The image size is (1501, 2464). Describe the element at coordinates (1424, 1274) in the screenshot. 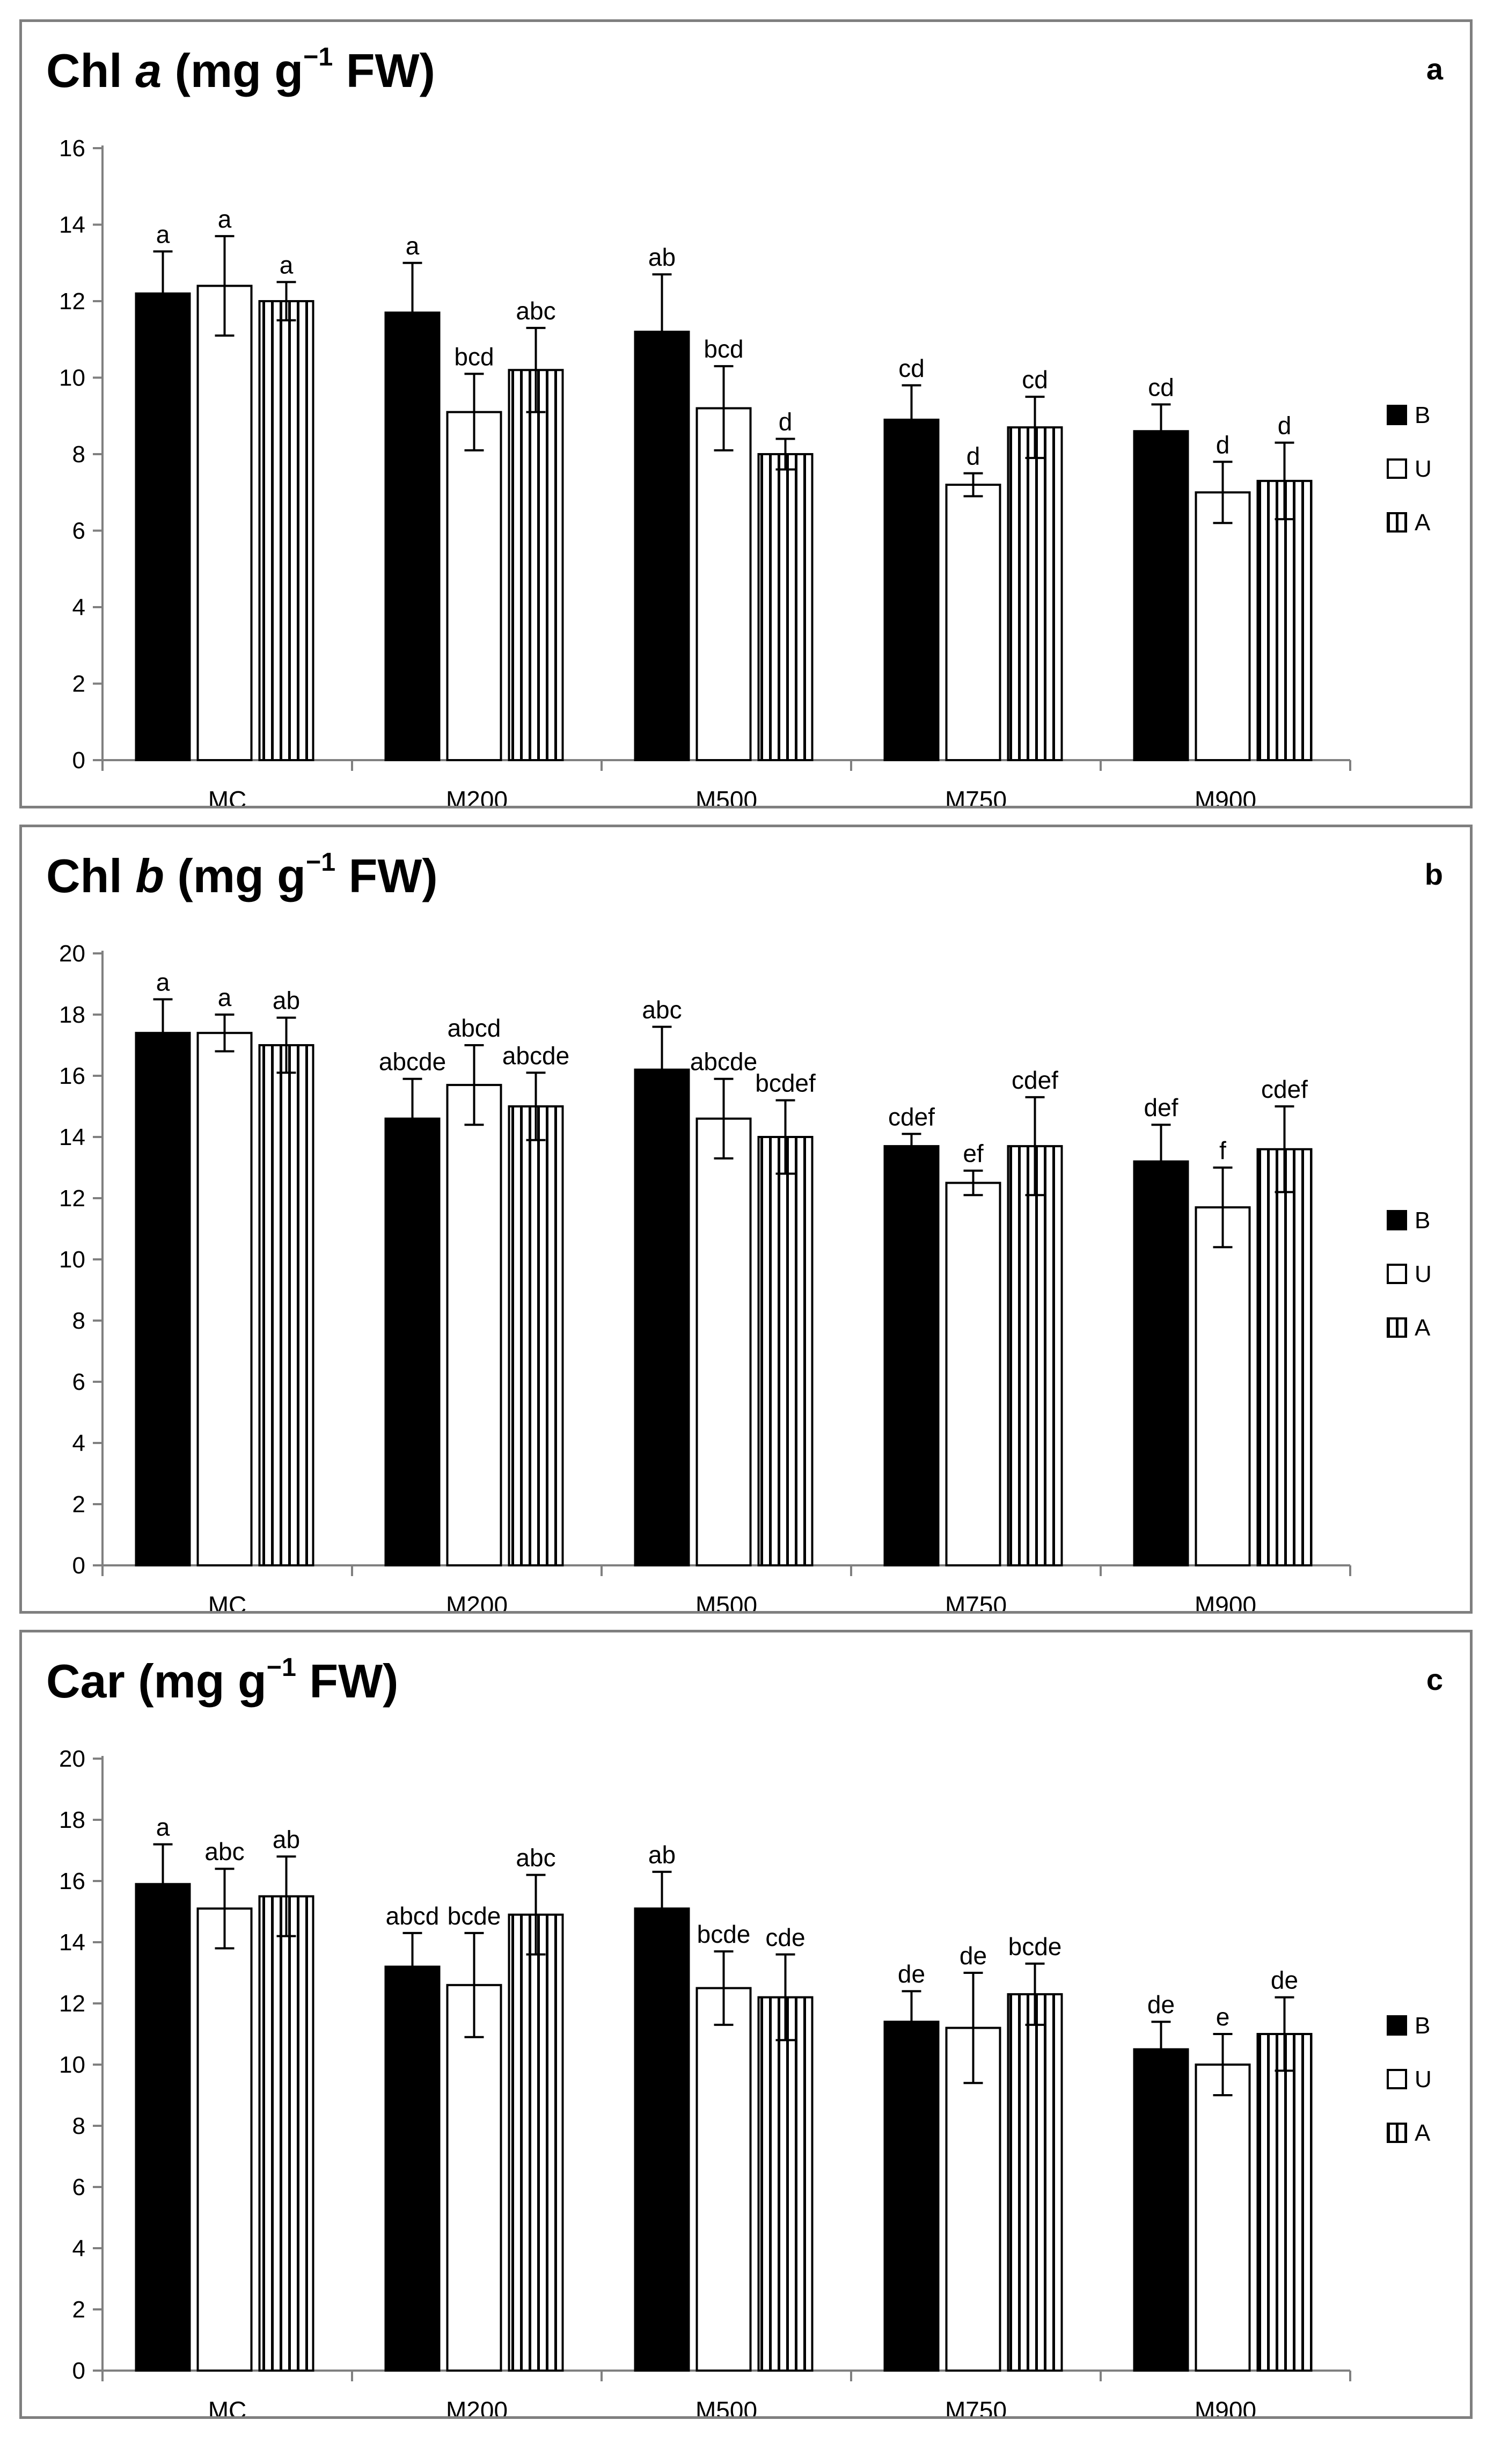

I see `legend-label-u: U` at that location.